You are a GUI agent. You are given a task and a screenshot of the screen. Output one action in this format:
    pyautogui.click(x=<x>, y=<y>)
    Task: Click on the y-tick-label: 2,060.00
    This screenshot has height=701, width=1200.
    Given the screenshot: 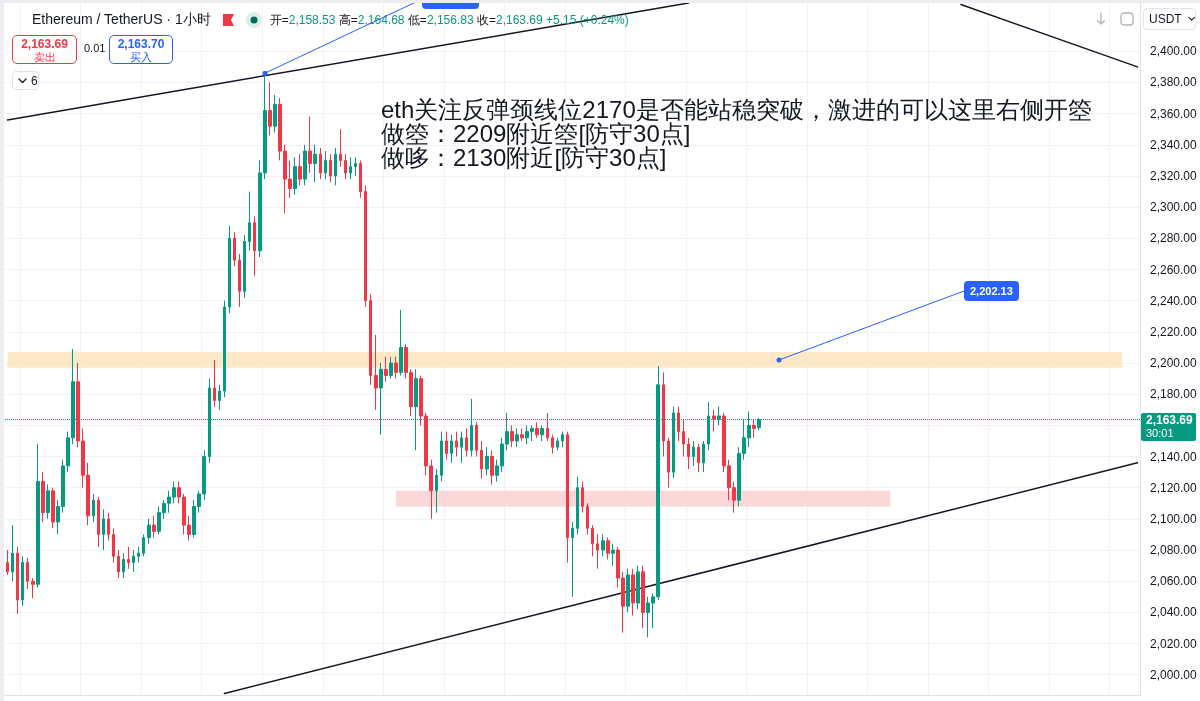 What is the action you would take?
    pyautogui.click(x=1174, y=581)
    